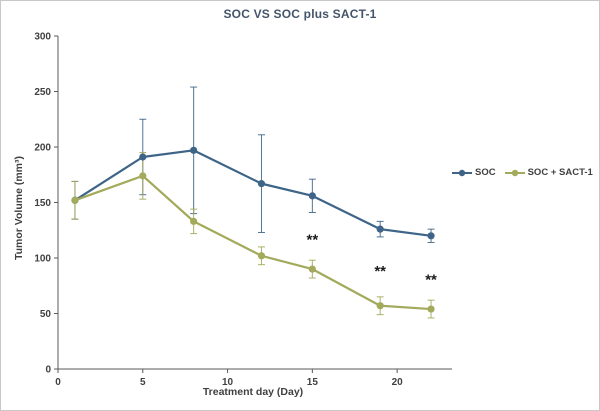 This screenshot has height=411, width=600. Describe the element at coordinates (42, 259) in the screenshot. I see `y-tick-label: 100` at that location.